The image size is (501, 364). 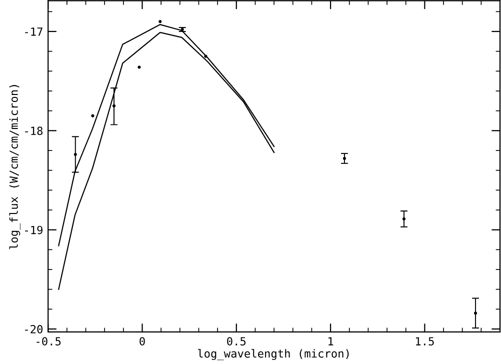 I want to click on x-tick-label: 1, so click(x=331, y=341).